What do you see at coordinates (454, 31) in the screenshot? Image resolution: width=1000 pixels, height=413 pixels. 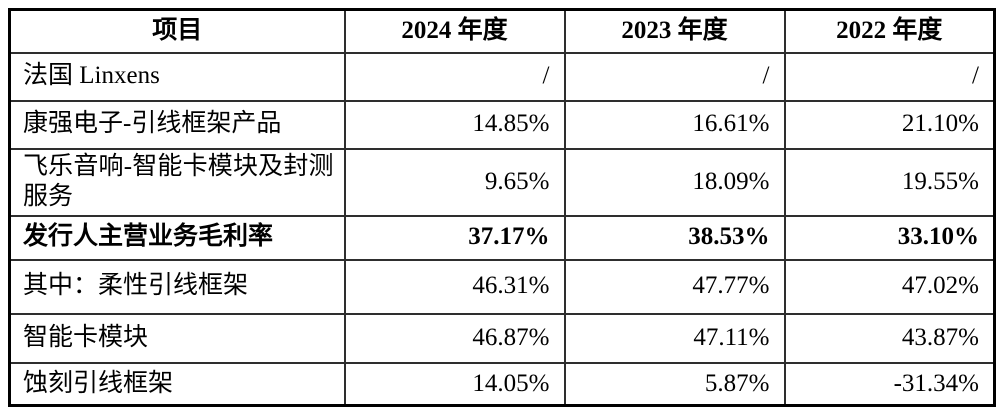 I see `header-year-2024: 2024 年度` at bounding box center [454, 31].